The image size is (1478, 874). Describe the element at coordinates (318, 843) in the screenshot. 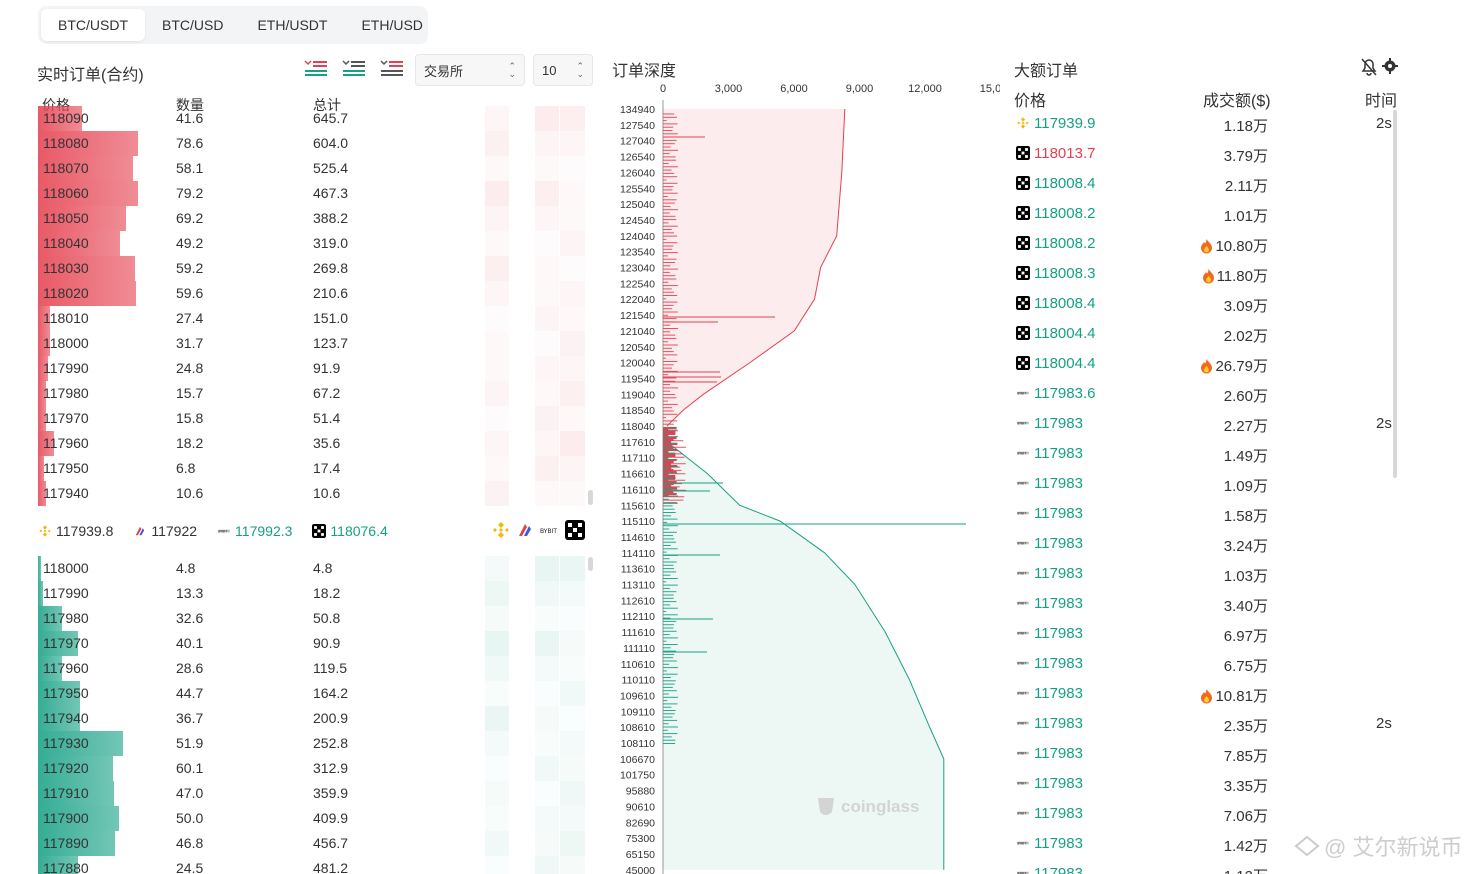

I see `bid-row: 117890 46.8 456.7` at that location.